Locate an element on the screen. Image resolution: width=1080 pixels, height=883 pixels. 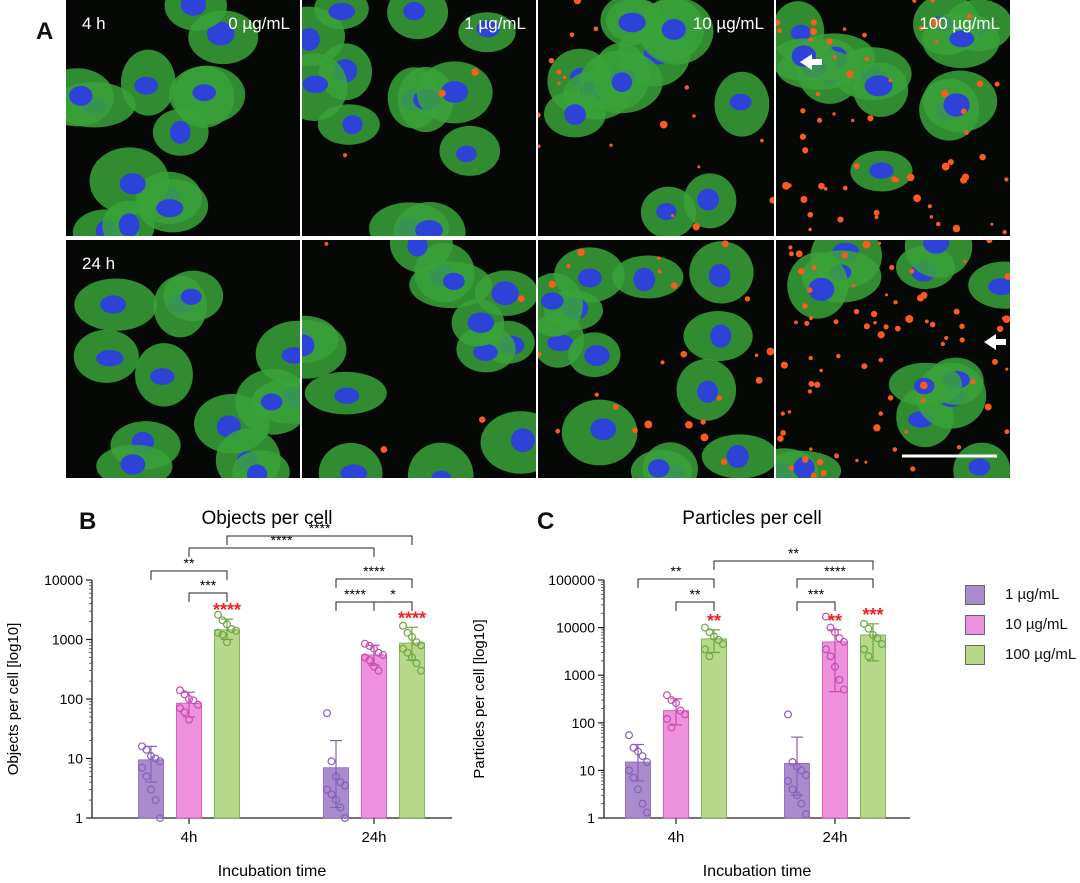
significance-star: *** is located at coordinates (872, 615).